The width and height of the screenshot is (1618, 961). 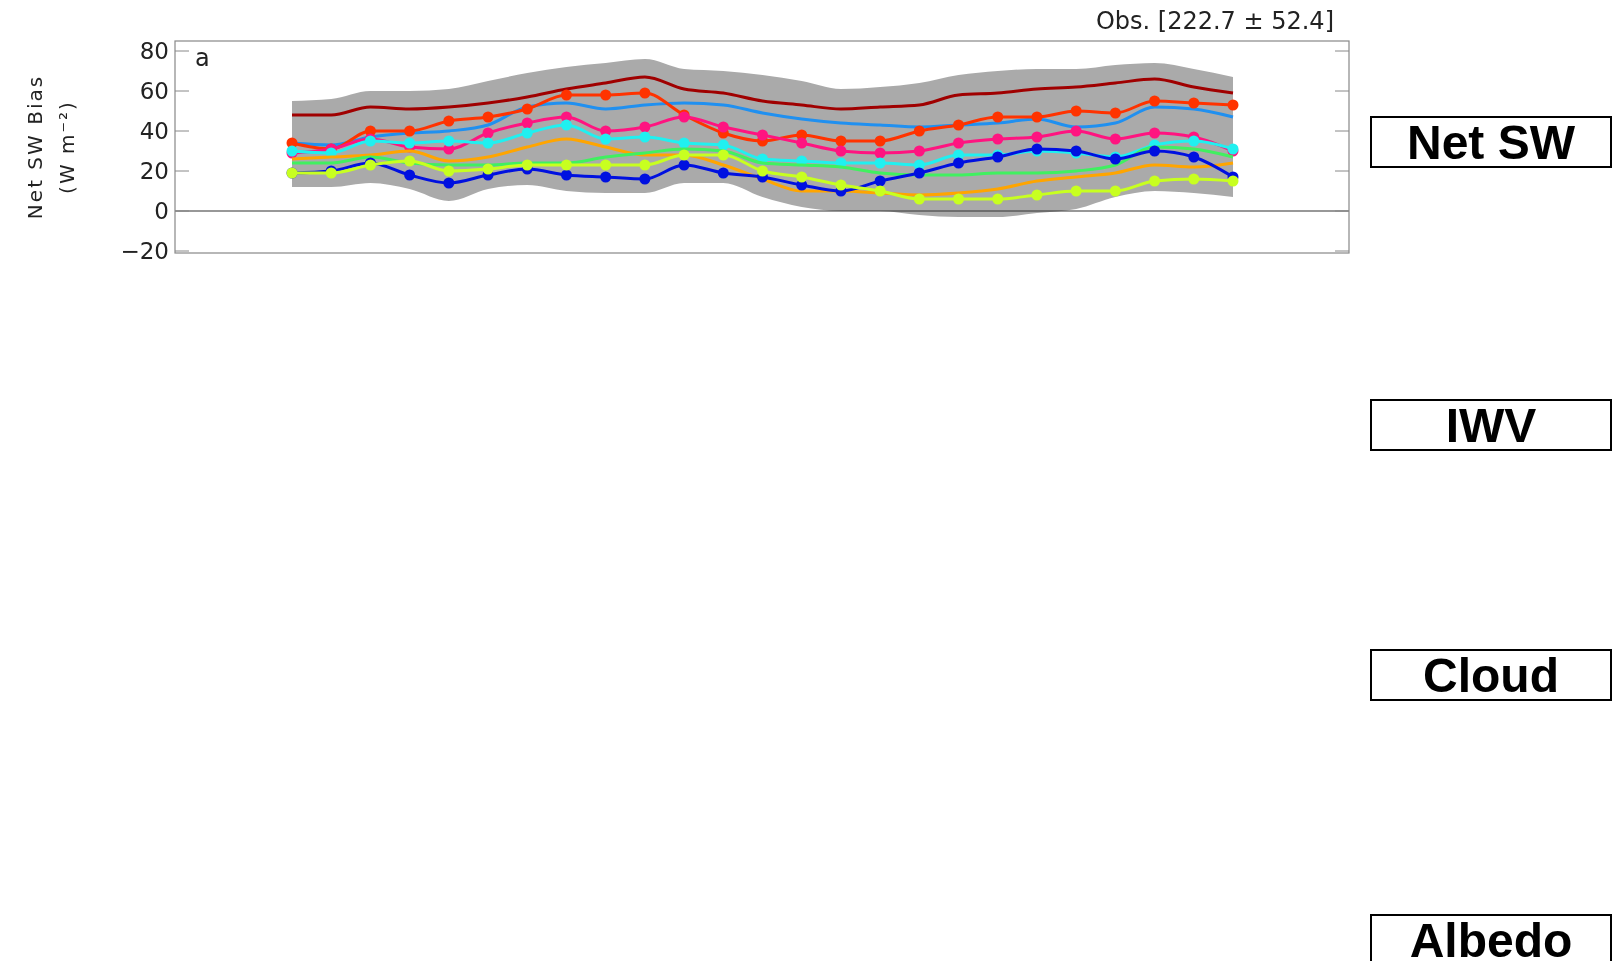 I want to click on text: Net SW, so click(x=1491, y=143).